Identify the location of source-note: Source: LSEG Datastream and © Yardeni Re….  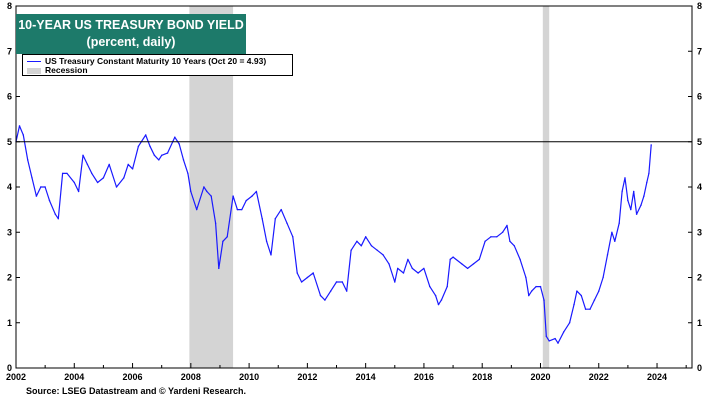
(136, 391).